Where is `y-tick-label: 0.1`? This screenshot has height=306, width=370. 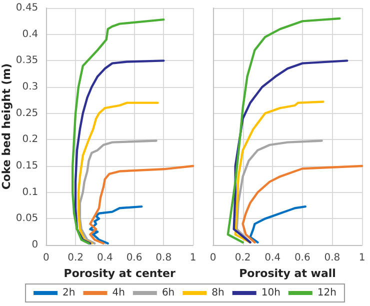
y-tick-label: 0.1 is located at coordinates (30, 192).